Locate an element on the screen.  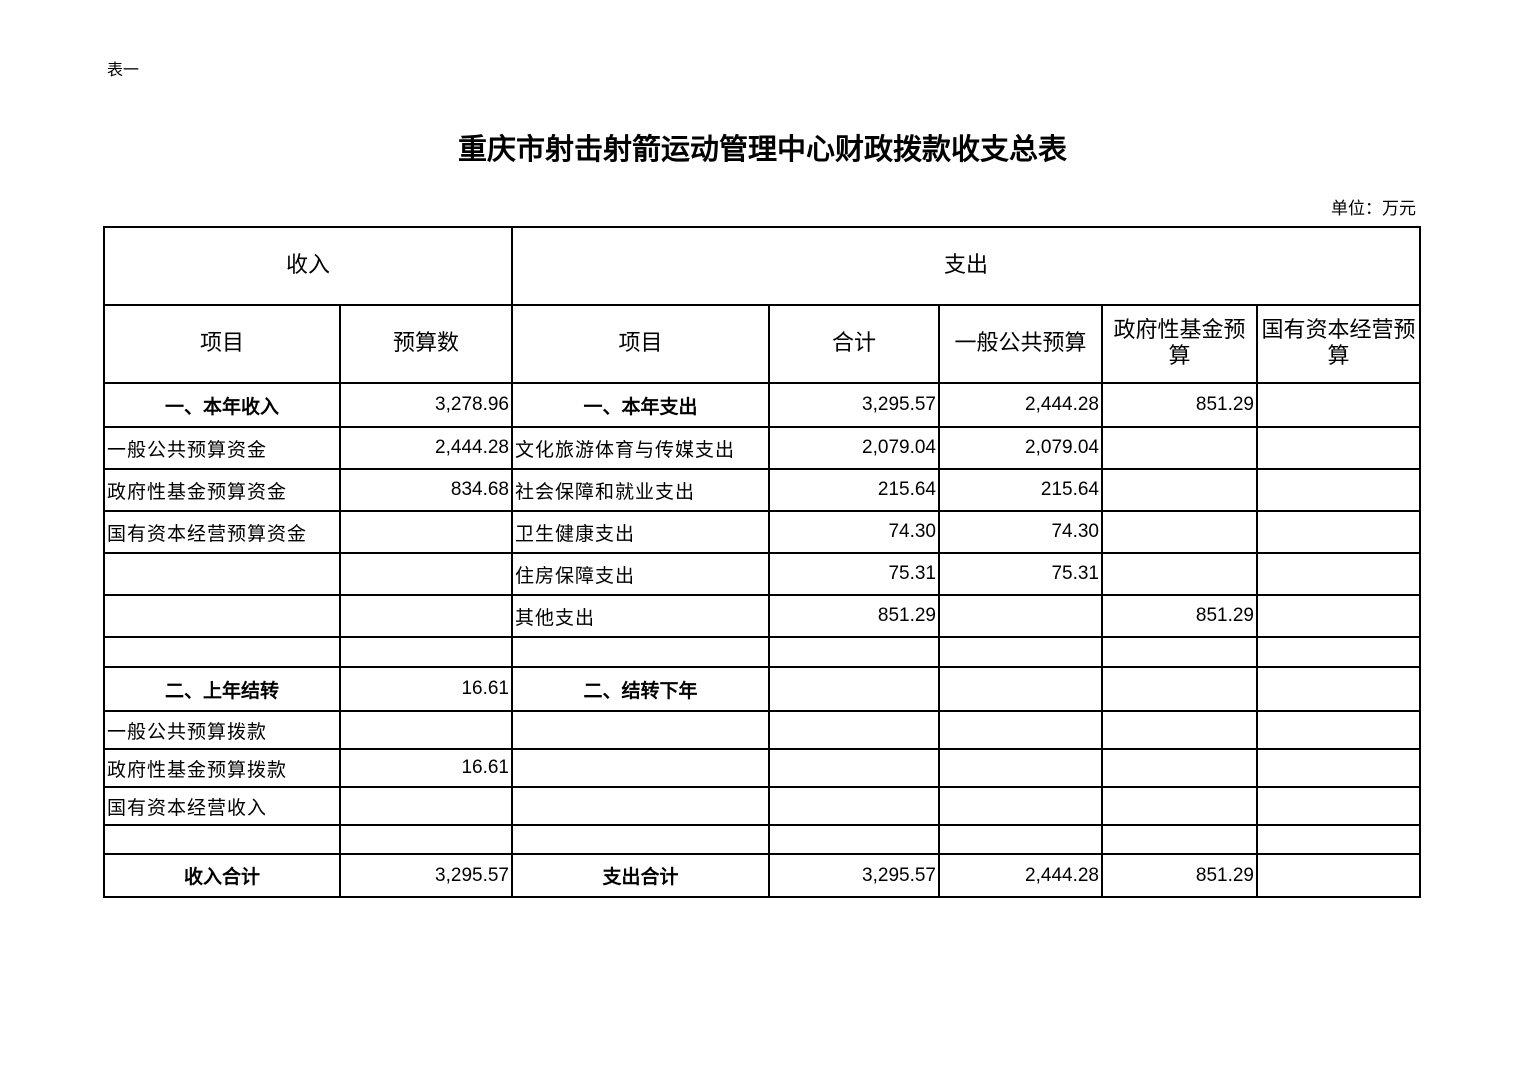
col-header: 预算数 is located at coordinates (426, 344).